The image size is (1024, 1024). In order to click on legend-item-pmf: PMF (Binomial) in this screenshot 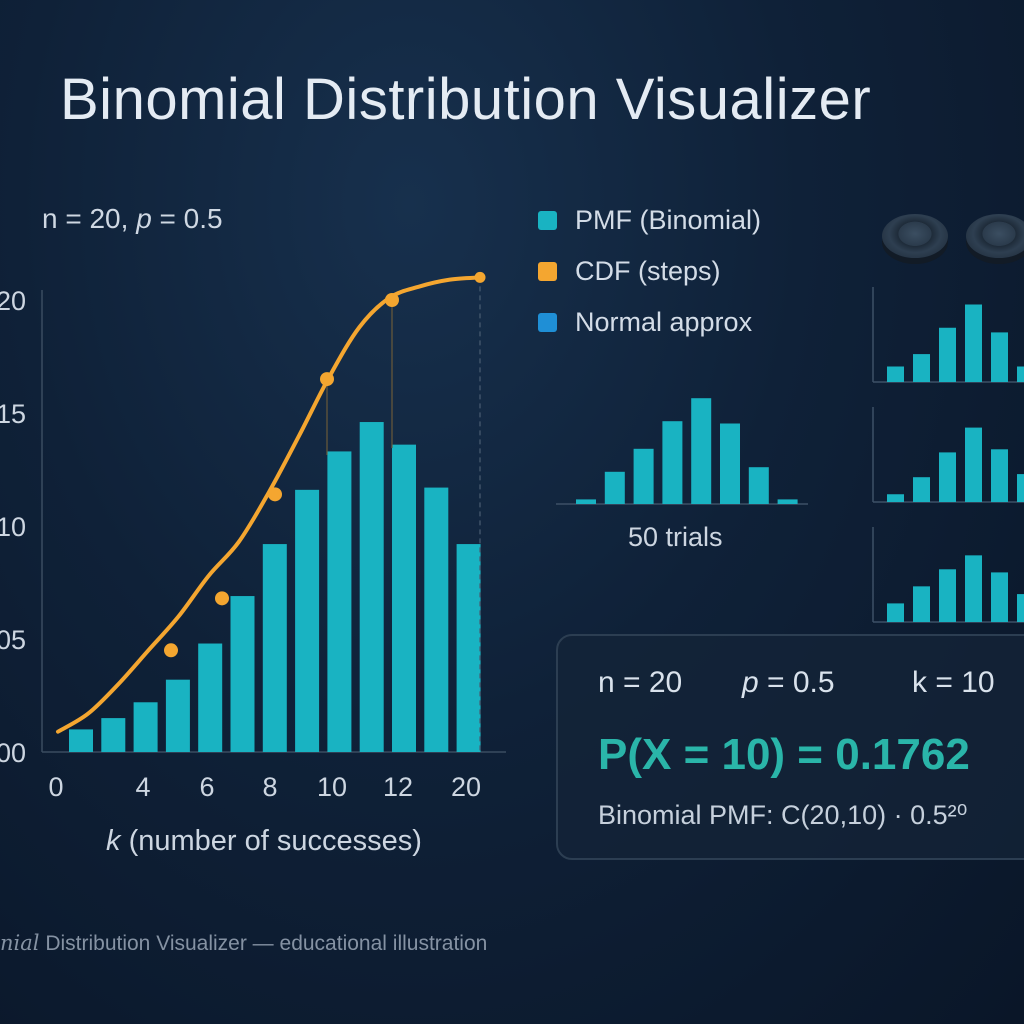, I will do `click(649, 220)`.